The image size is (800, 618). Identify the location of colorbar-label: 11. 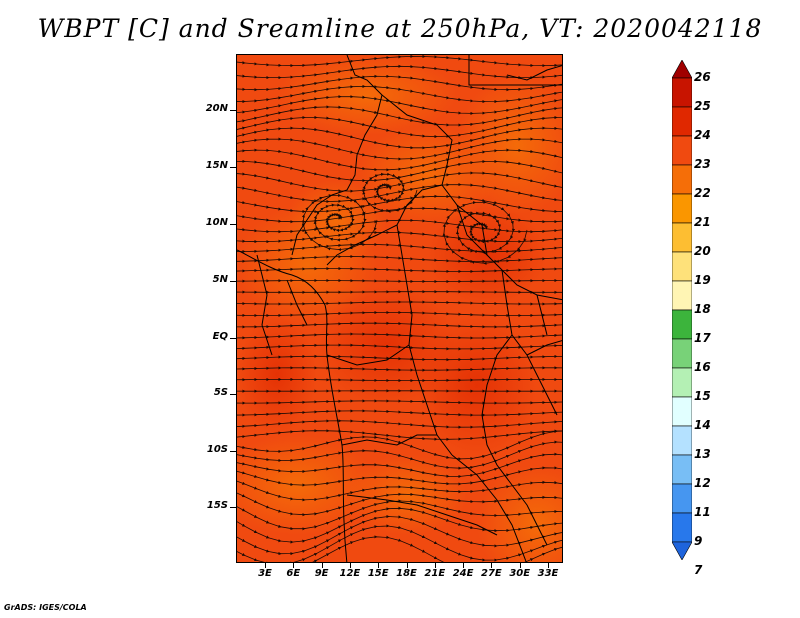
(702, 512).